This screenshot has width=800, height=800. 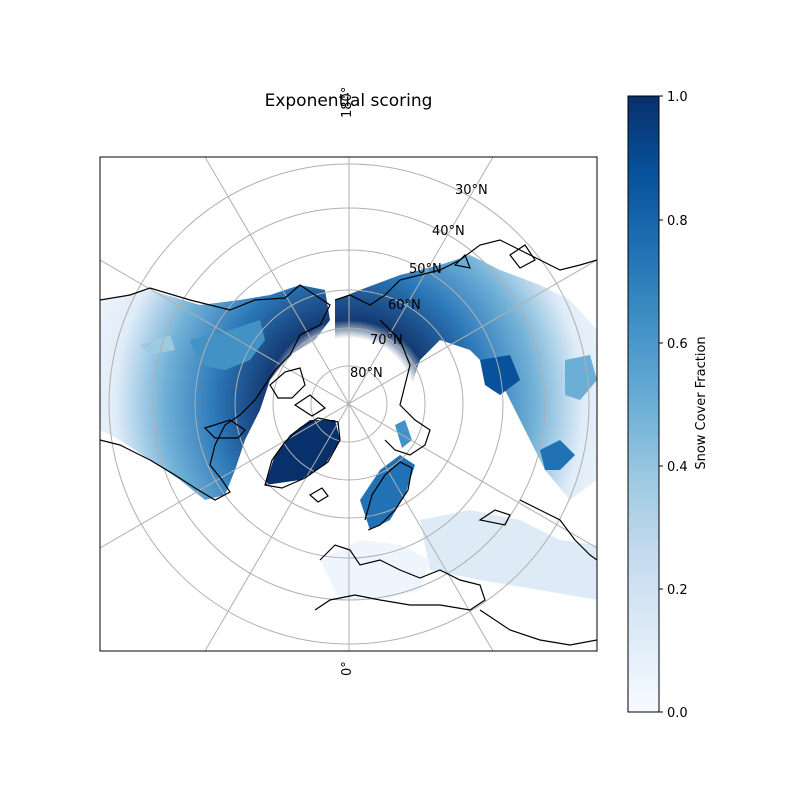 I want to click on colorbar-tick-4: 0.8, so click(x=677, y=221).